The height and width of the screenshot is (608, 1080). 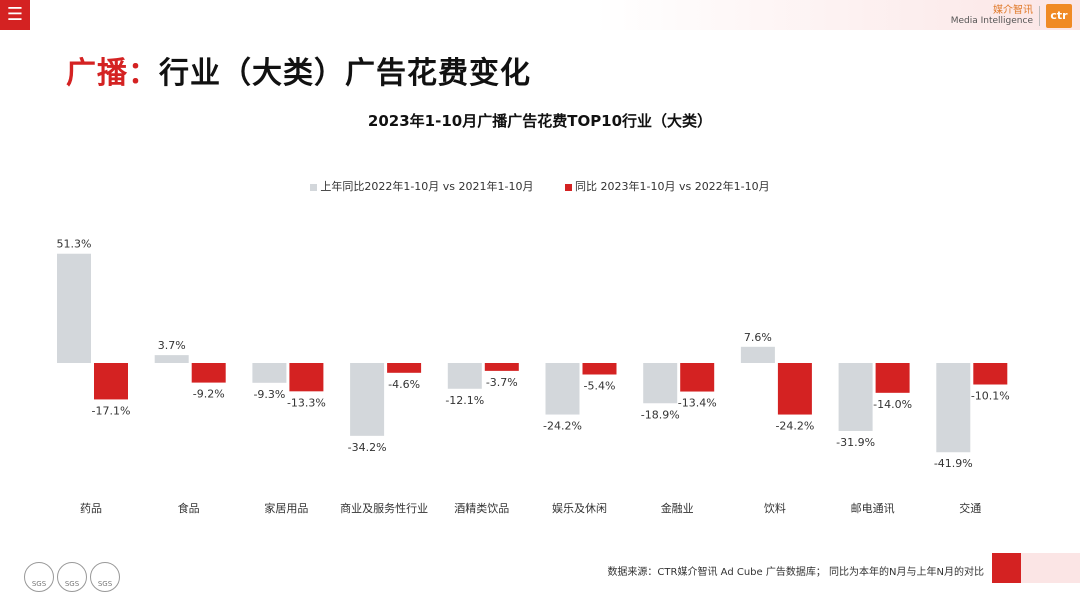 I want to click on legend-item-prev: 上年同比2022年1-10月 vs 2021年1-10月, so click(x=422, y=186).